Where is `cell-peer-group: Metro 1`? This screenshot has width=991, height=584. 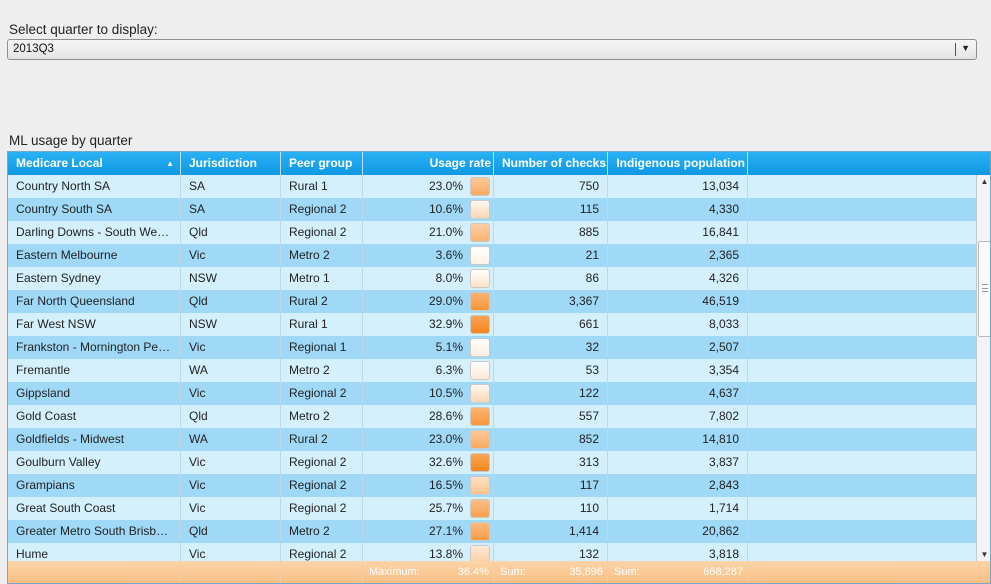 cell-peer-group: Metro 1 is located at coordinates (322, 278).